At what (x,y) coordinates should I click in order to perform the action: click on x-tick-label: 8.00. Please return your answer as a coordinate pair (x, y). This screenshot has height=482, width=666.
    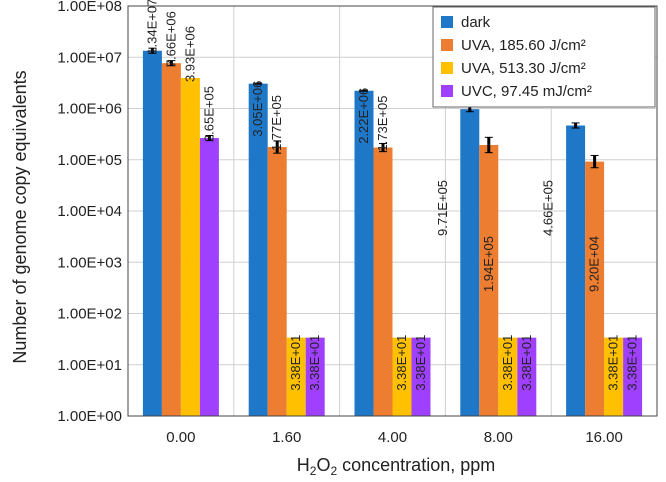
    Looking at the image, I should click on (498, 437).